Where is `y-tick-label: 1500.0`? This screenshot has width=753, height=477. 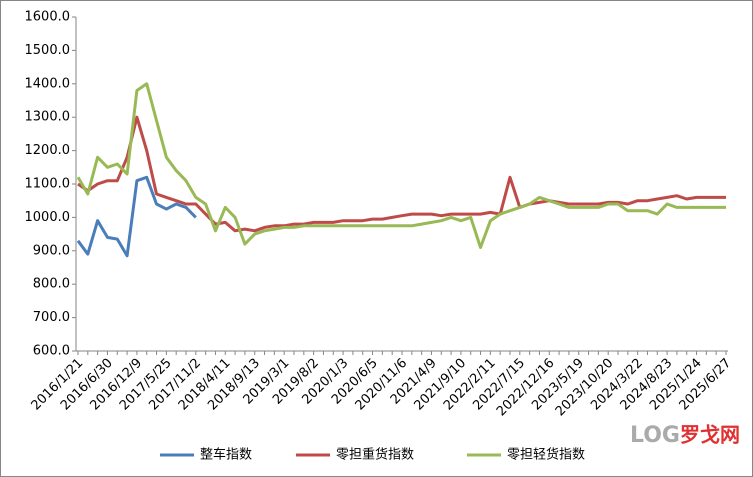 y-tick-label: 1500.0 is located at coordinates (48, 50).